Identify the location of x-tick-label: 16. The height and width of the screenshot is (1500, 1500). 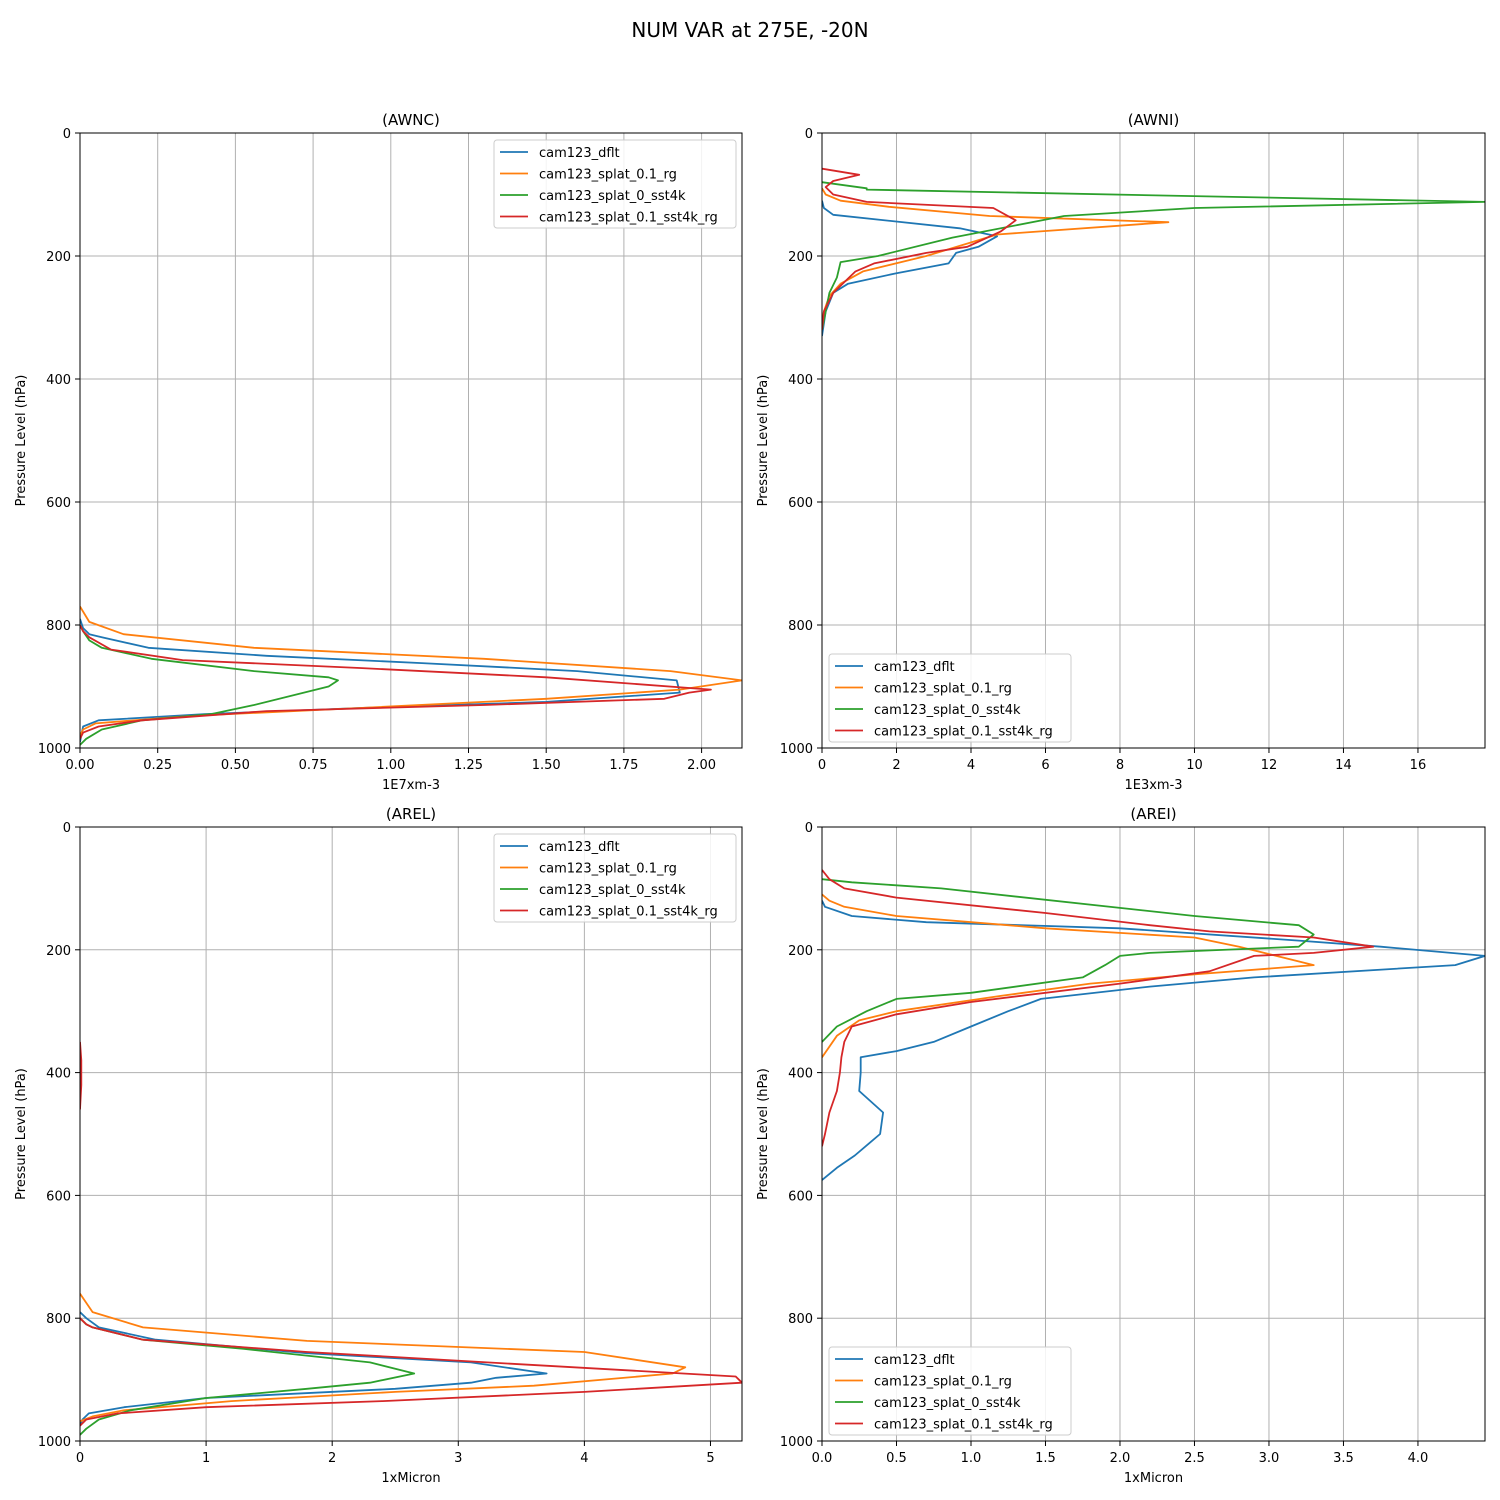
(1418, 765).